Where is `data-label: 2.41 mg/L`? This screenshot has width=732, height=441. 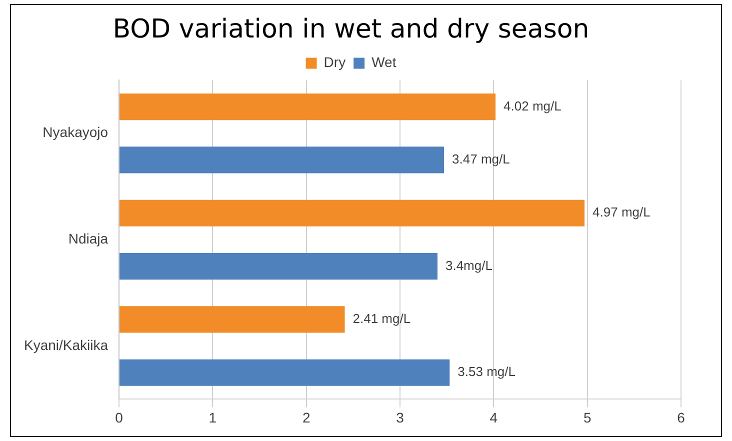
data-label: 2.41 mg/L is located at coordinates (381, 318).